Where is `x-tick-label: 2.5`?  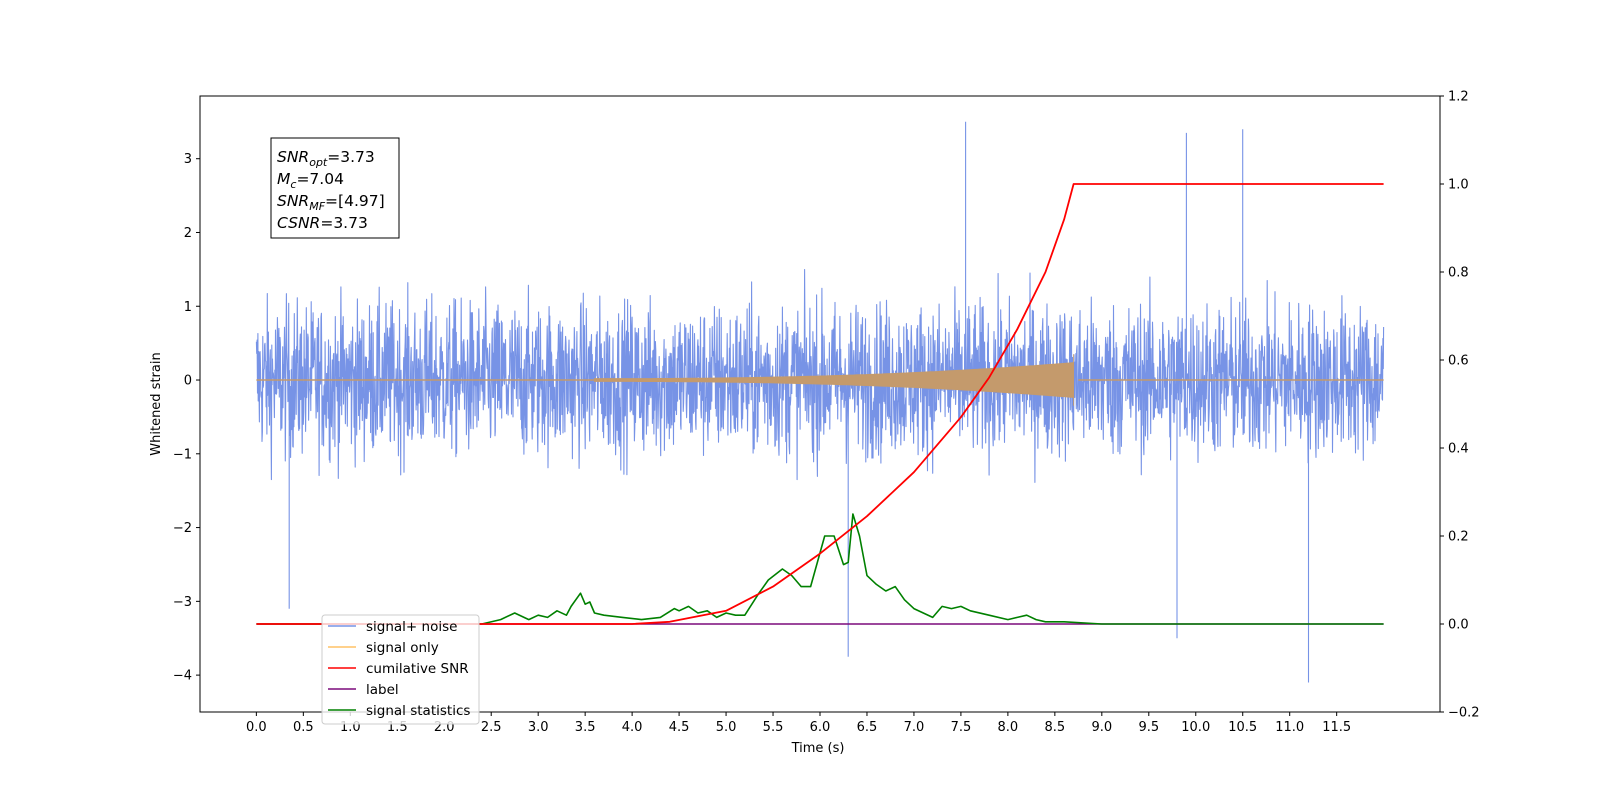
x-tick-label: 2.5 is located at coordinates (491, 727).